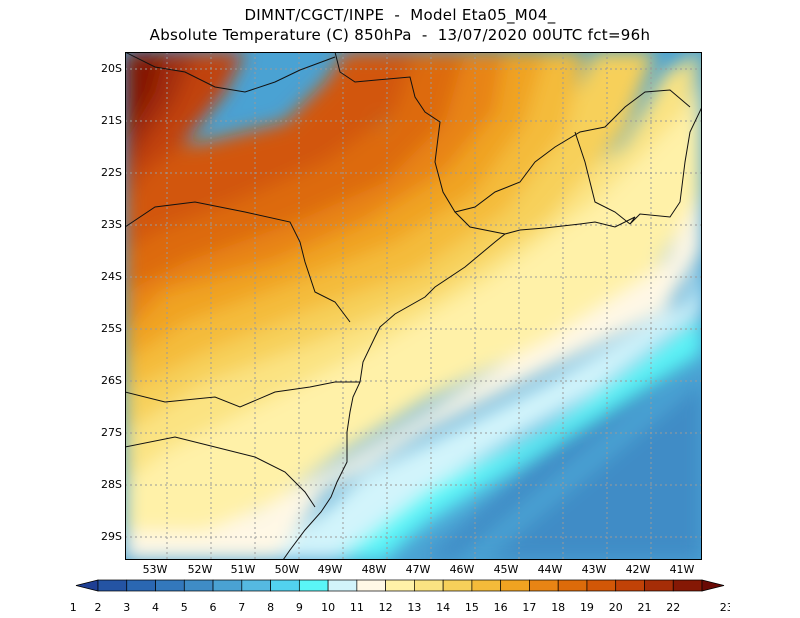 The height and width of the screenshot is (618, 800). What do you see at coordinates (638, 569) in the screenshot?
I see `lon-label-42w: 42W` at bounding box center [638, 569].